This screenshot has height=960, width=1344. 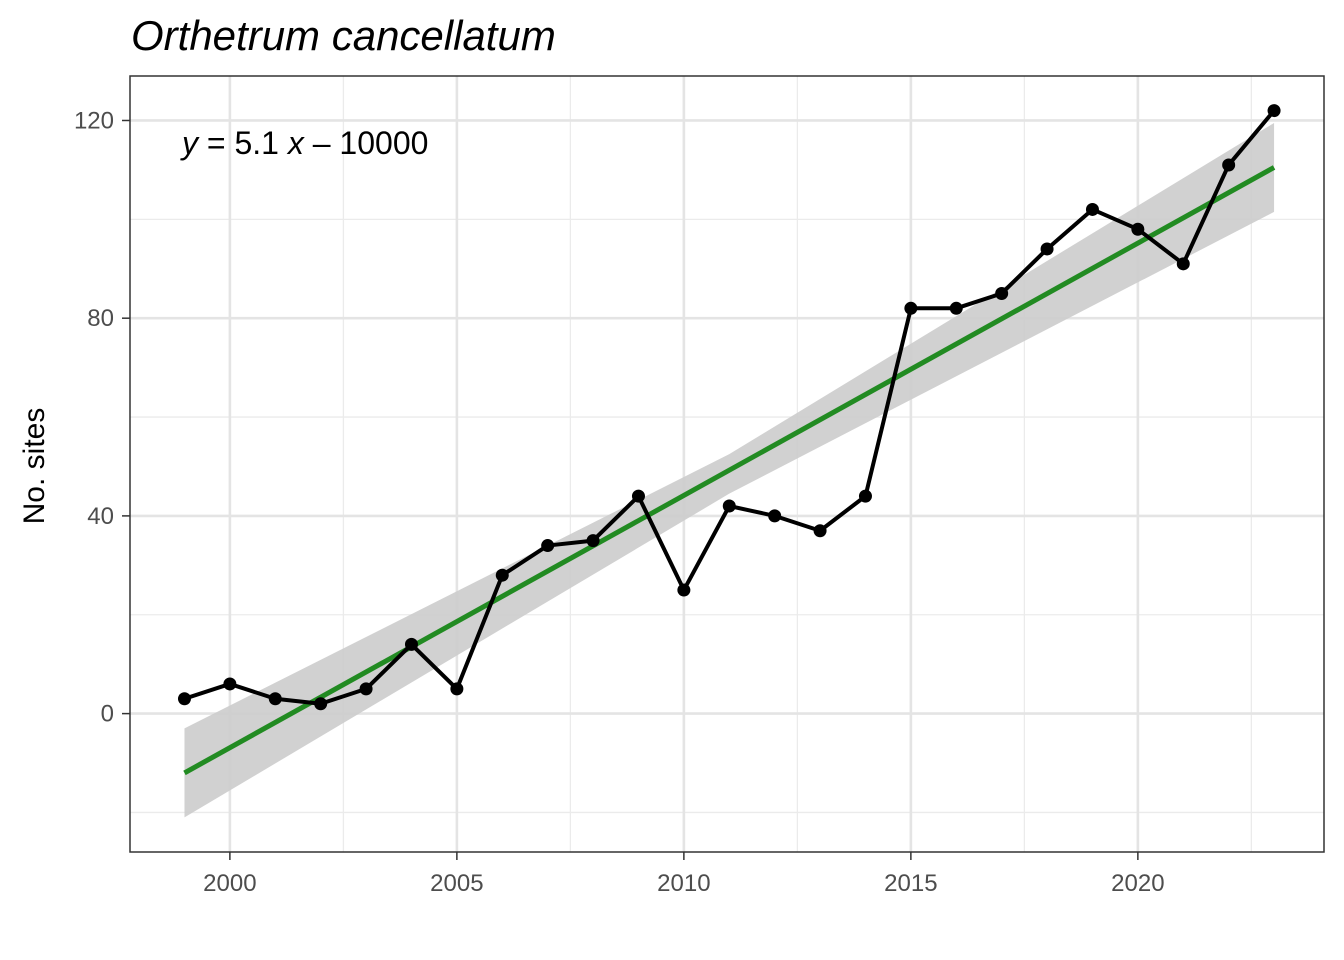 I want to click on equation-mid: = 5.1, so click(x=243, y=143).